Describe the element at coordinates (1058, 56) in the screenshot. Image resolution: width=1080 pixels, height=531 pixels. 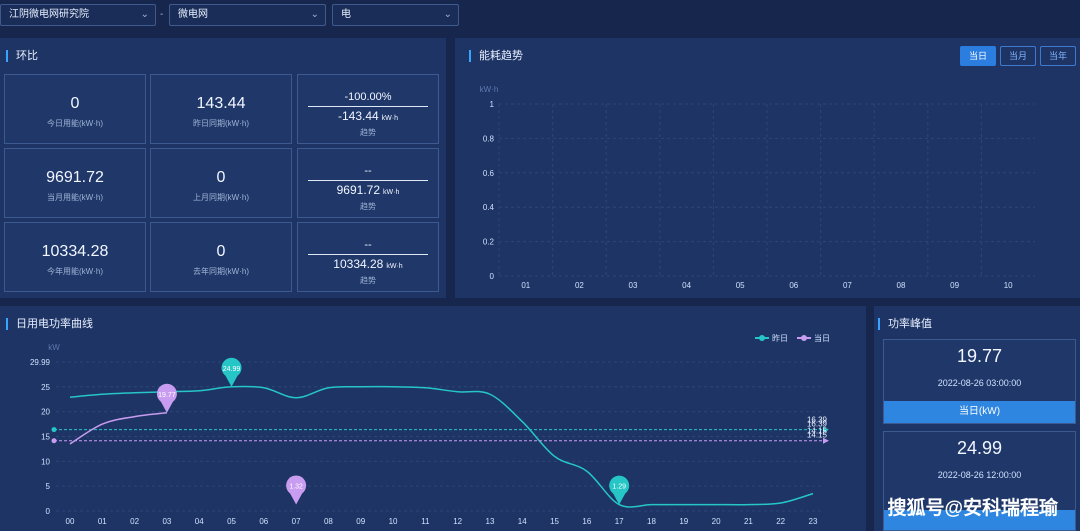
I see `tab-year: 当年` at that location.